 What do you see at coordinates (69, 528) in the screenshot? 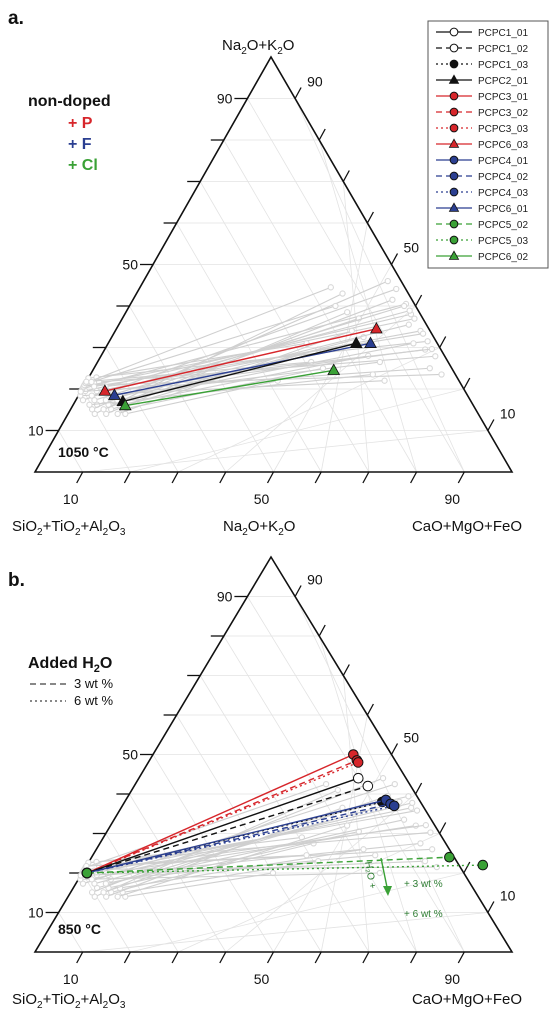
I see `apex-left-label: SiO2+TiO2+Al2O3` at bounding box center [69, 528].